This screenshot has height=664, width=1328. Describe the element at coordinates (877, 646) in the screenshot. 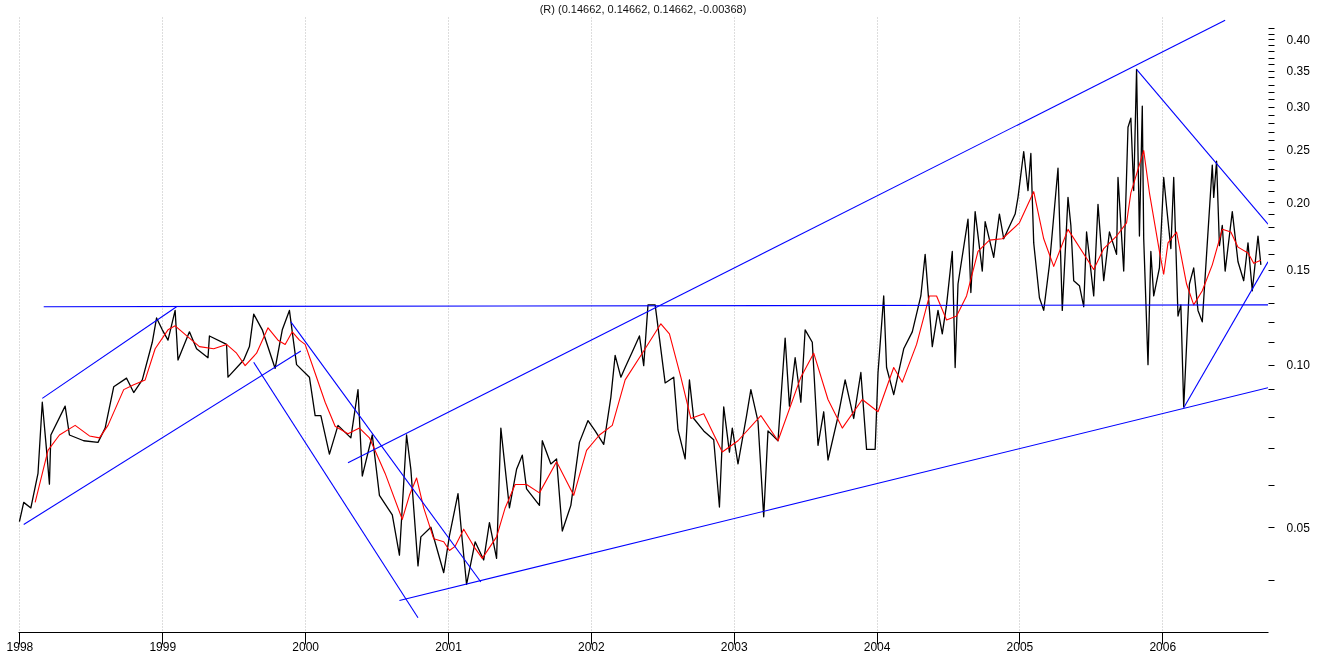

I see `x-tick-label: 2004` at that location.